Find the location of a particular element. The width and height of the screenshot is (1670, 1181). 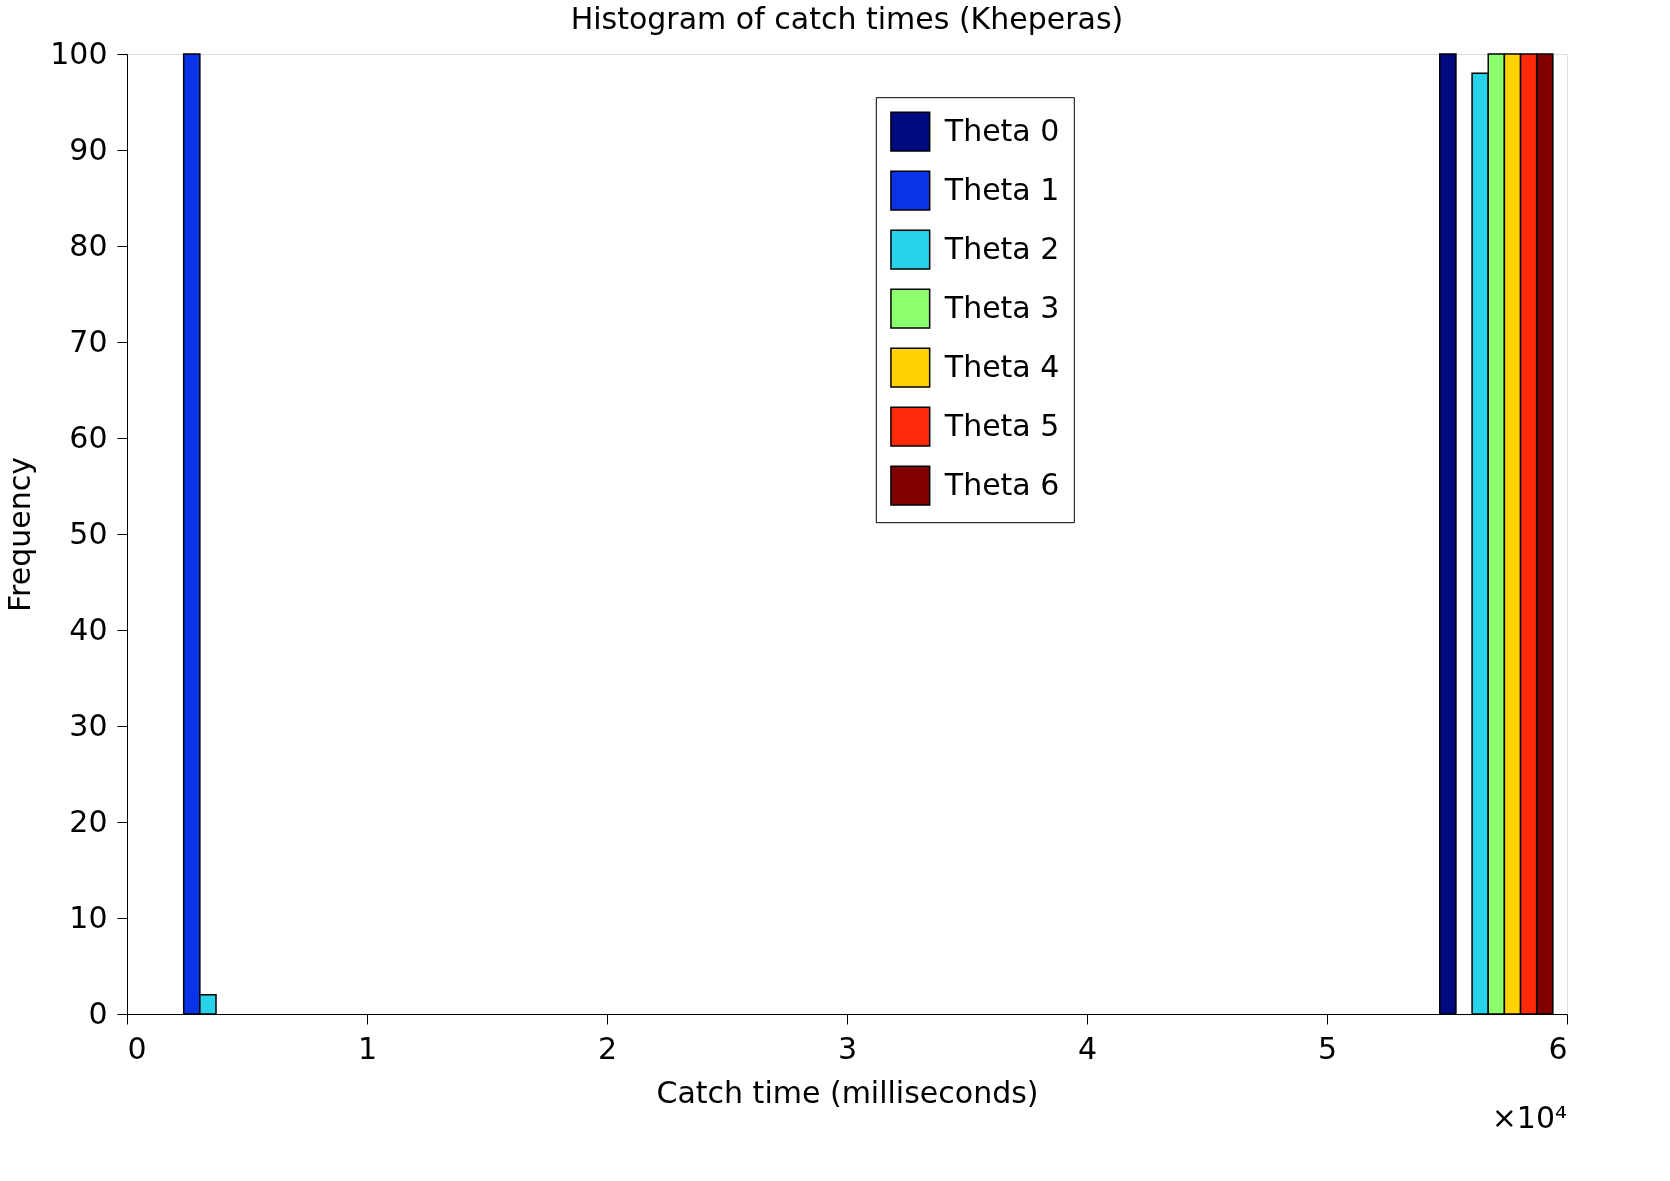

y-tick-label: 20 is located at coordinates (88, 821).